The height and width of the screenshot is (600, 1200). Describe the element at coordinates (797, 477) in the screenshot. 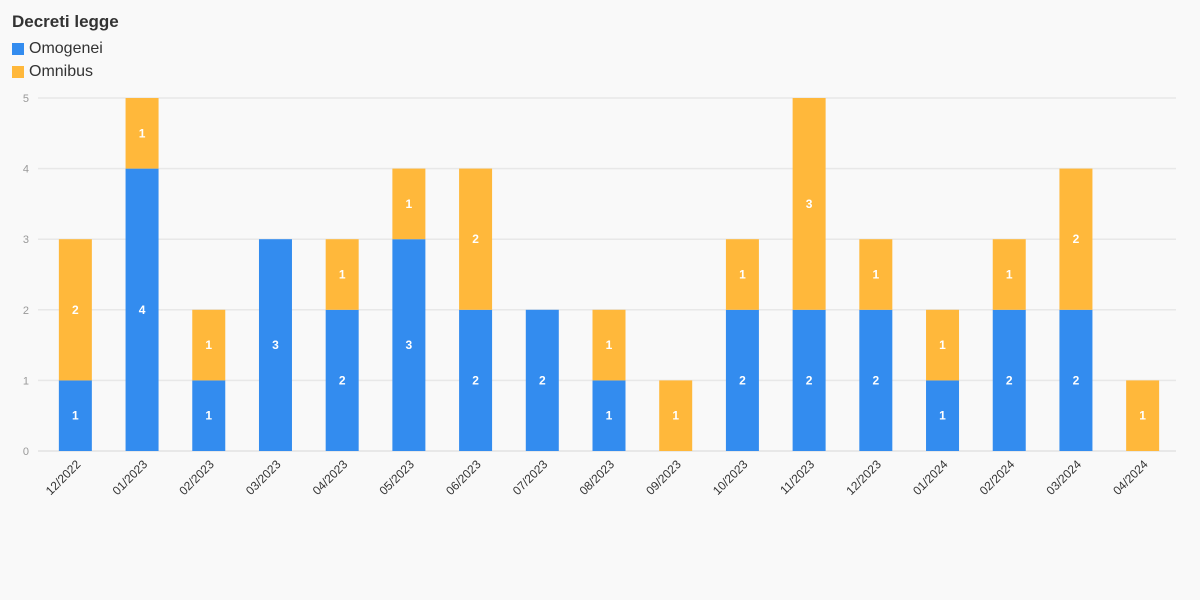

I see `x-tick-label: 11/2023` at that location.